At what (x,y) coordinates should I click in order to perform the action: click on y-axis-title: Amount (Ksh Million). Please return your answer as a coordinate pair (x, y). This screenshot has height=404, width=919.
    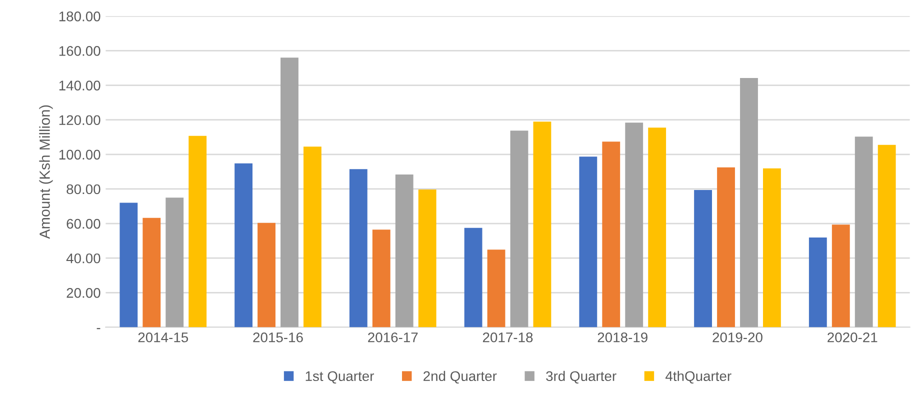
    Looking at the image, I should click on (46, 172).